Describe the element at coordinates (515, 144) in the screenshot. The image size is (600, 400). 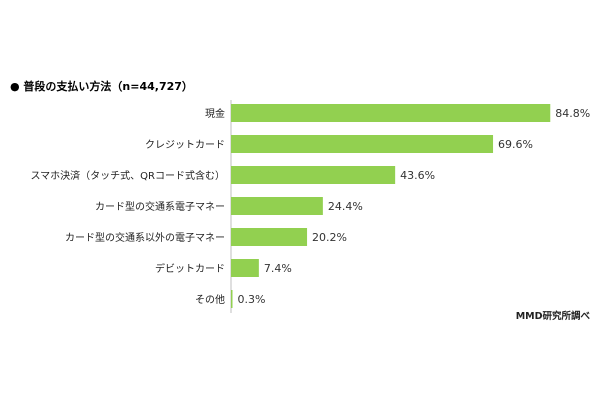
I see `value-label-1: 69.6%` at that location.